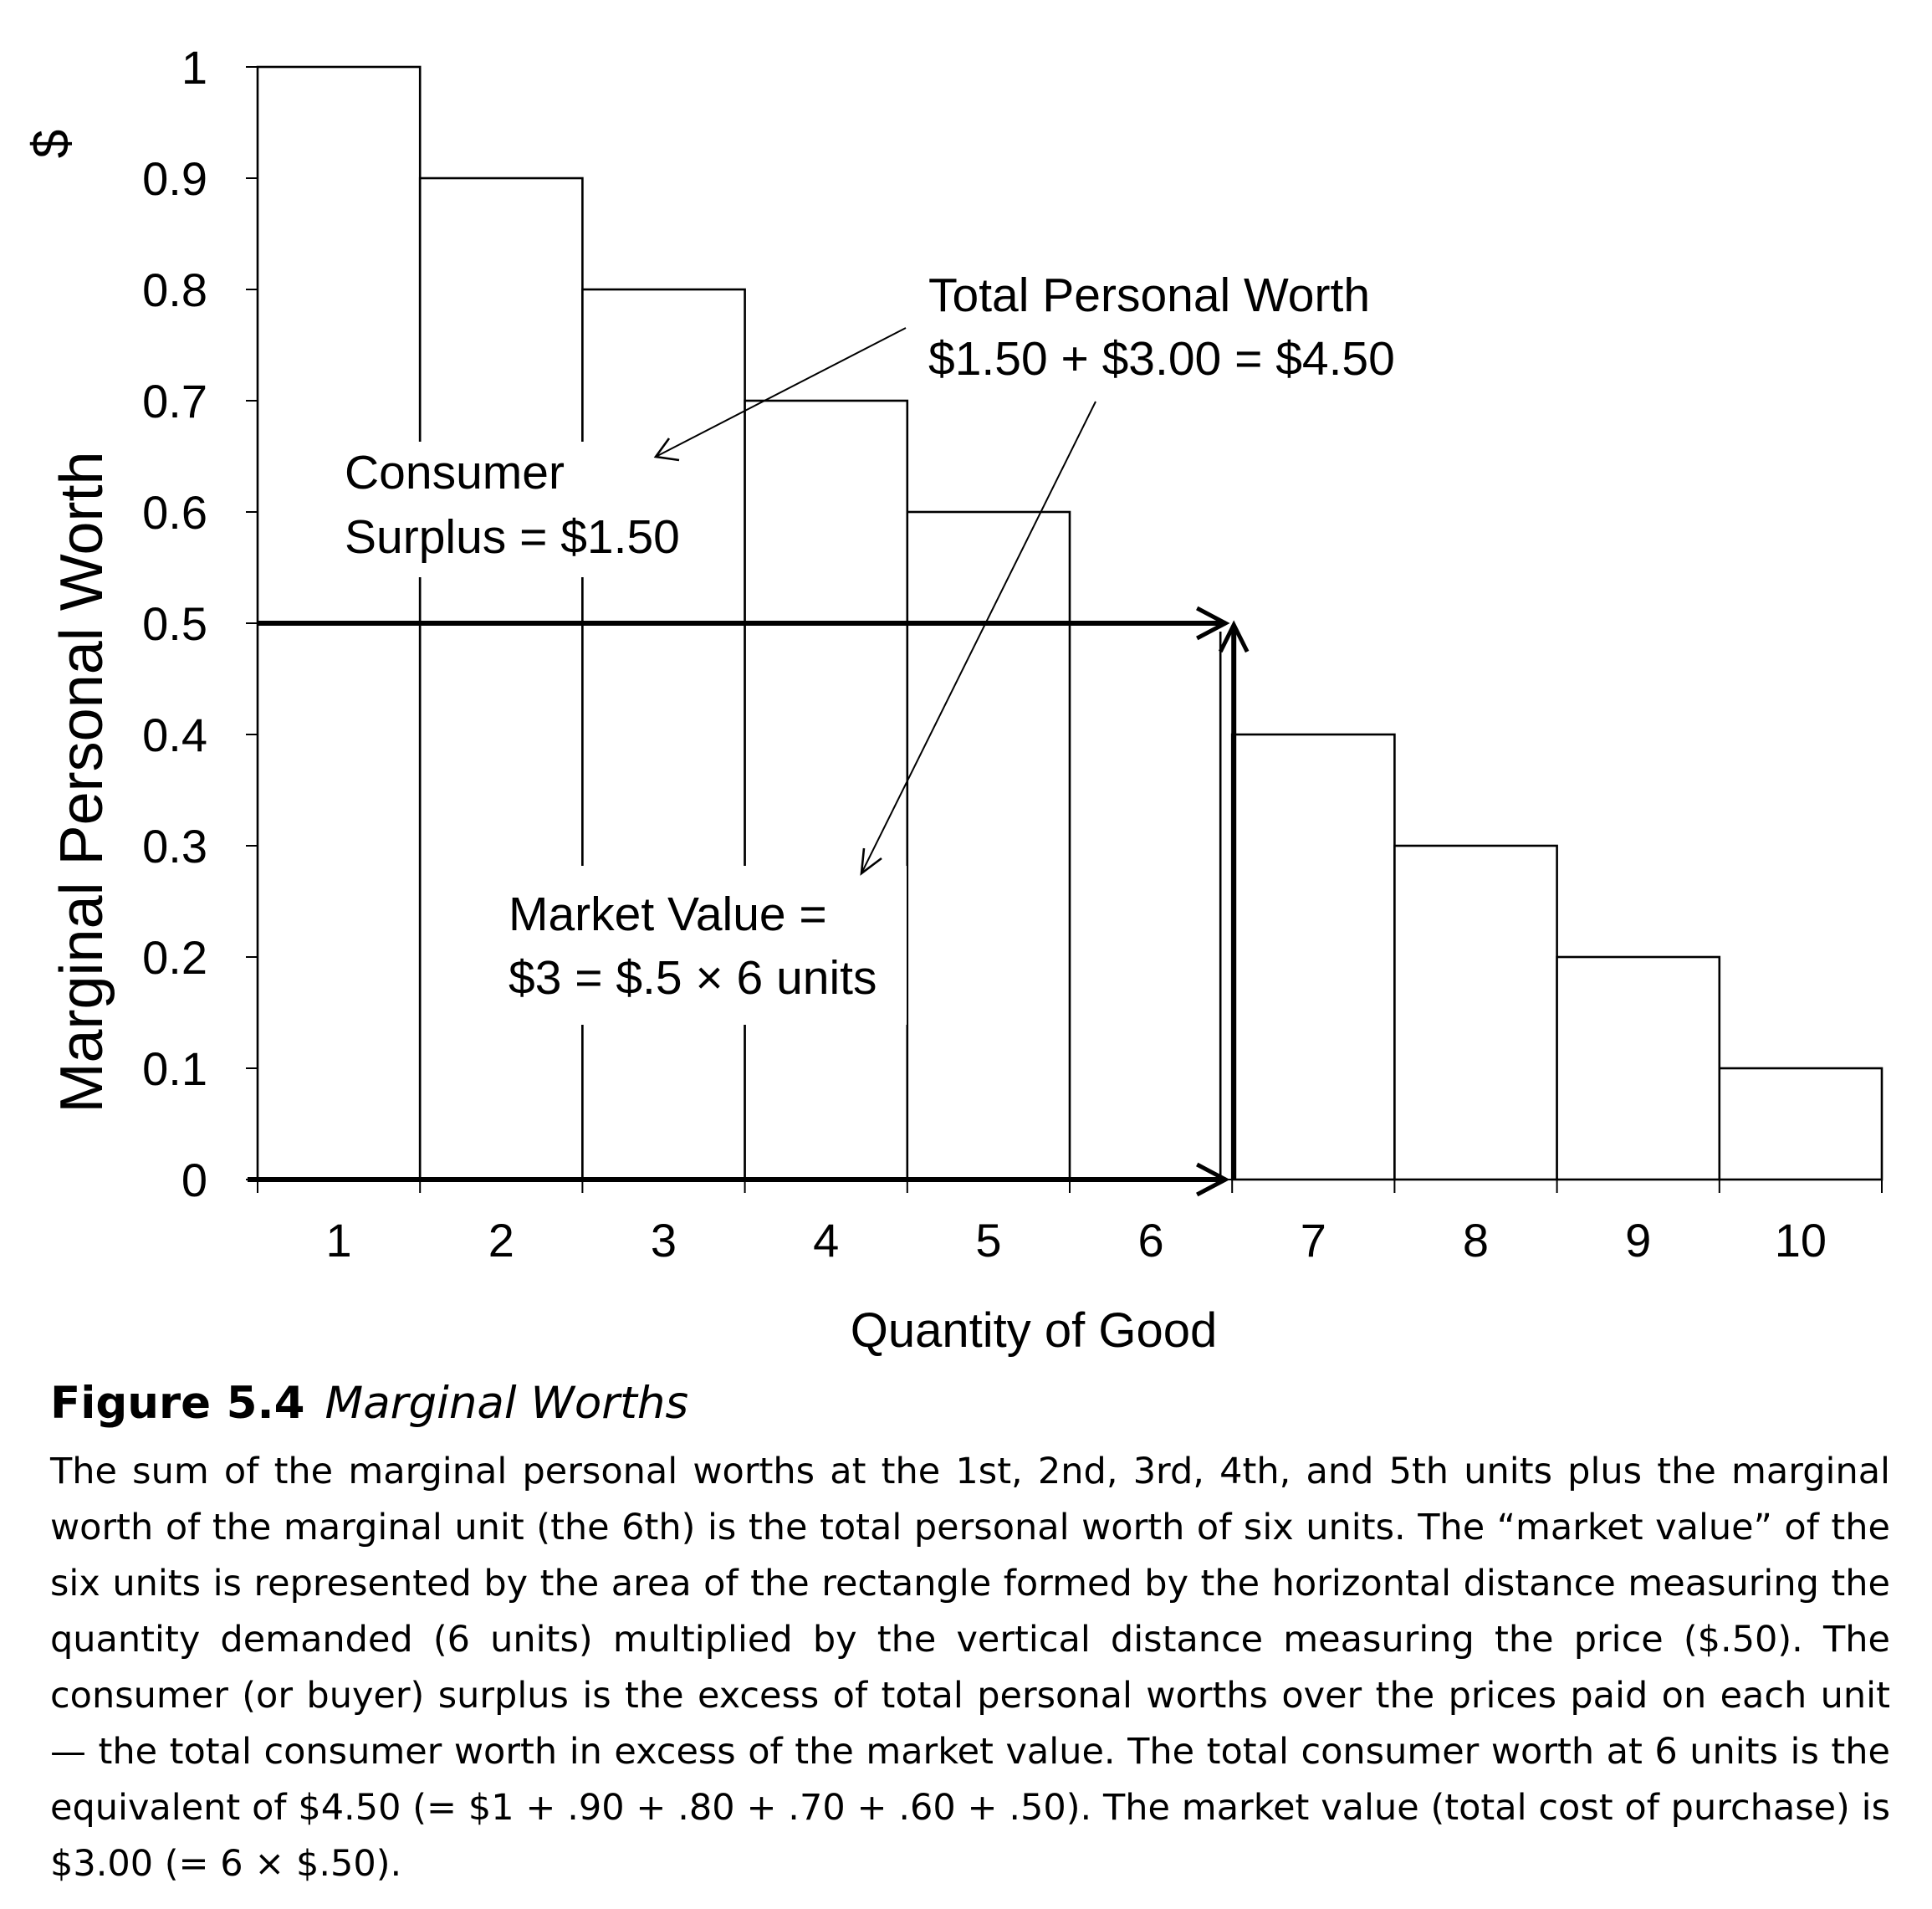 The width and height of the screenshot is (1932, 1909). What do you see at coordinates (512, 537) in the screenshot?
I see `consumer-surplus-label-line2: Surplus = $1.50` at bounding box center [512, 537].